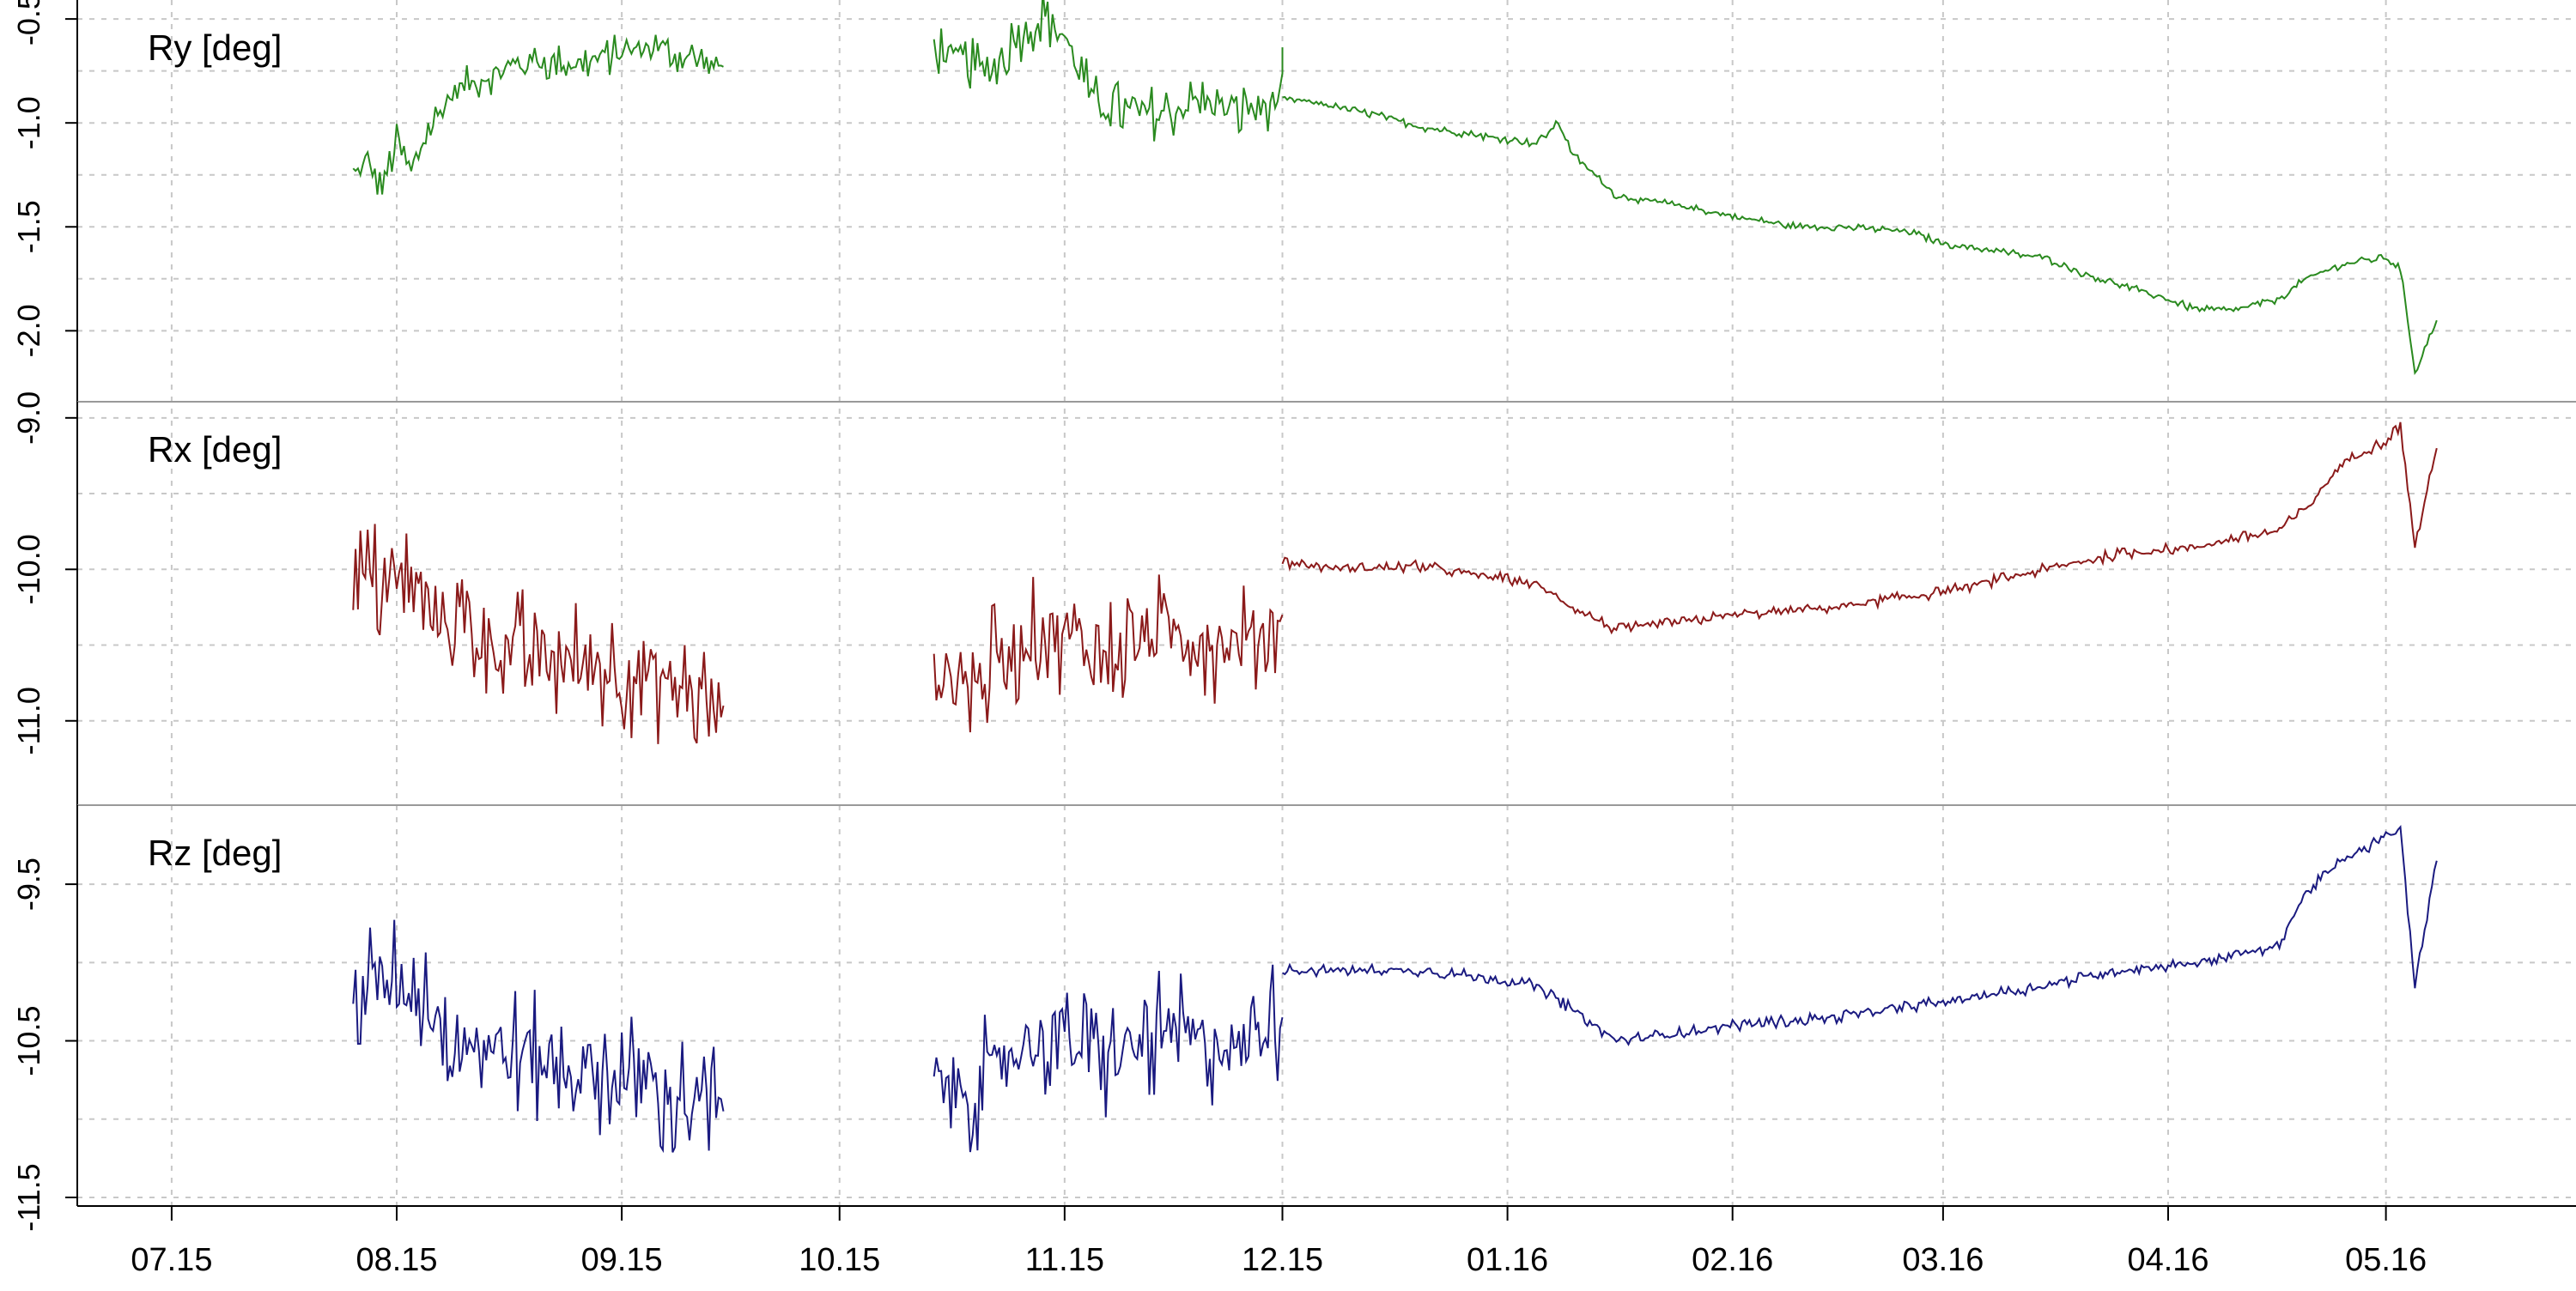  Describe the element at coordinates (28, 1197) in the screenshot. I see `y-tick-label: -11.5` at that location.